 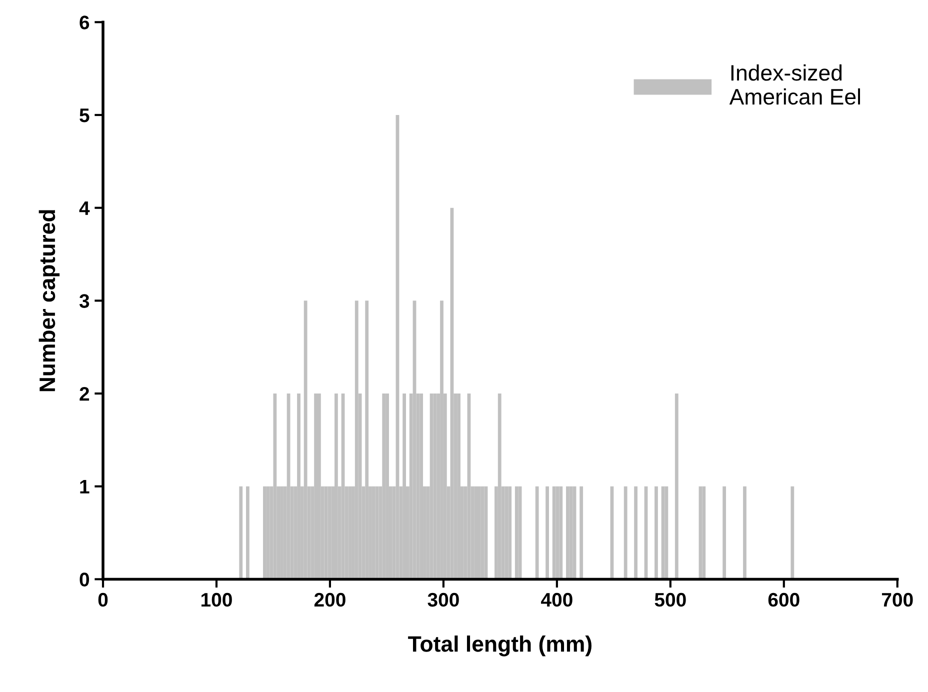 What do you see at coordinates (556, 599) in the screenshot?
I see `x-tick-label: 400` at bounding box center [556, 599].